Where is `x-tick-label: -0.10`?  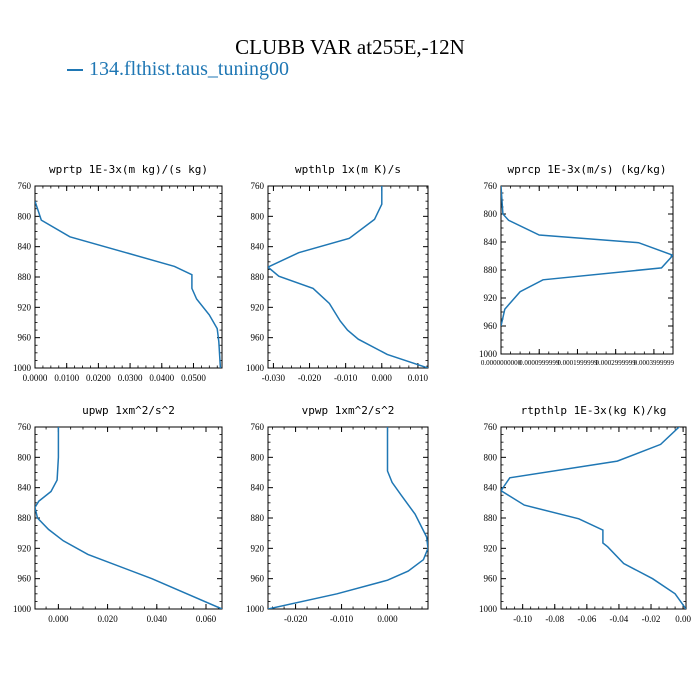 x-tick-label: -0.10 is located at coordinates (522, 619).